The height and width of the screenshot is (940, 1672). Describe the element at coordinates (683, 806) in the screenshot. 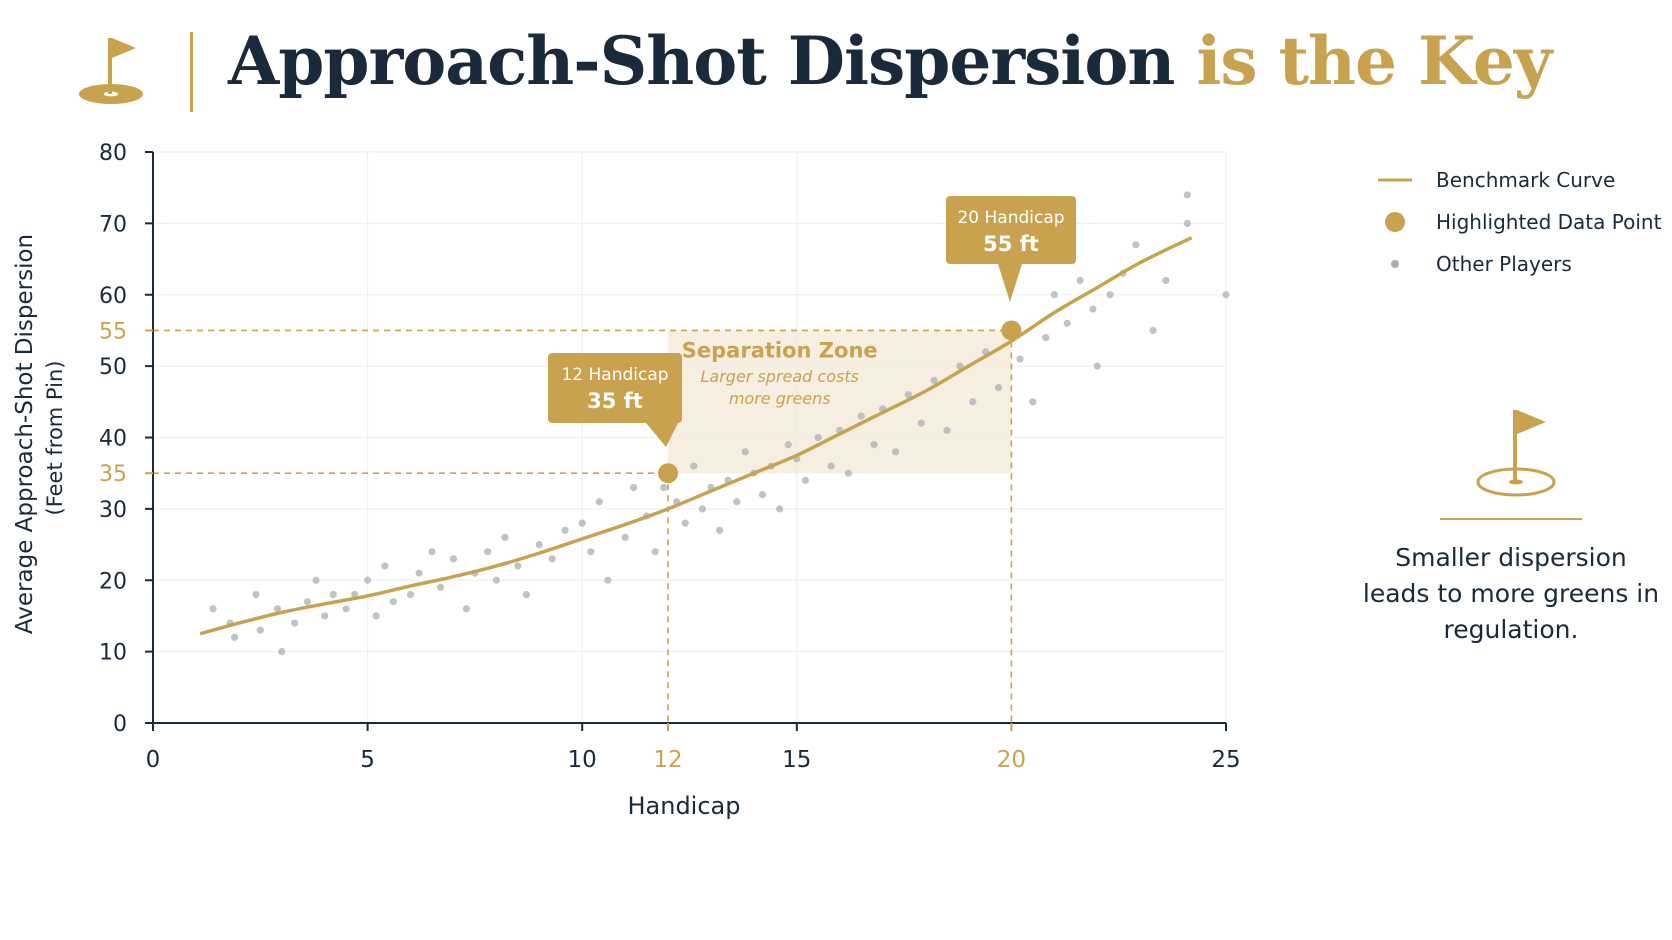

I see `x-axis-label: Handicap` at that location.